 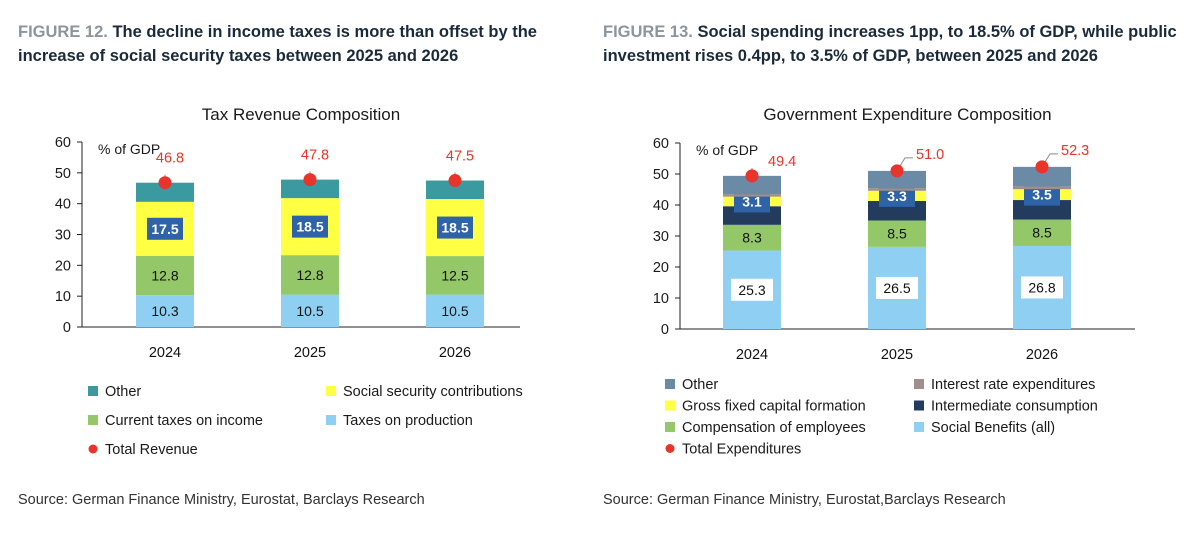 What do you see at coordinates (670, 427) in the screenshot?
I see `legend-marker-compensation-of-employees` at bounding box center [670, 427].